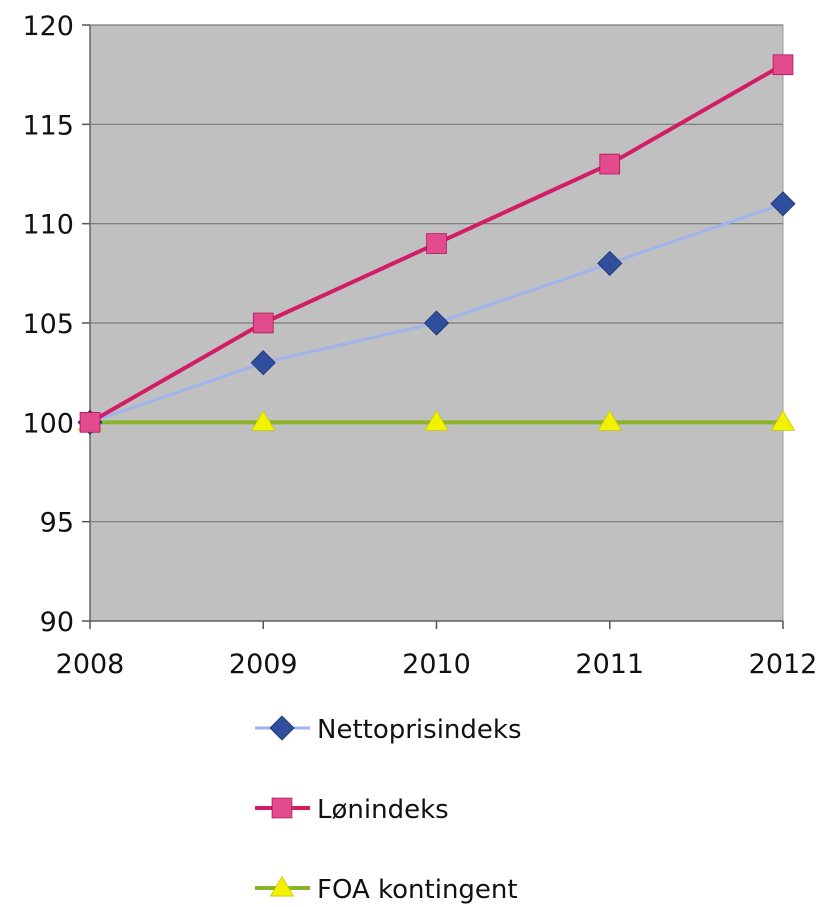  I want to click on y-tick-label: 115, so click(48, 125).